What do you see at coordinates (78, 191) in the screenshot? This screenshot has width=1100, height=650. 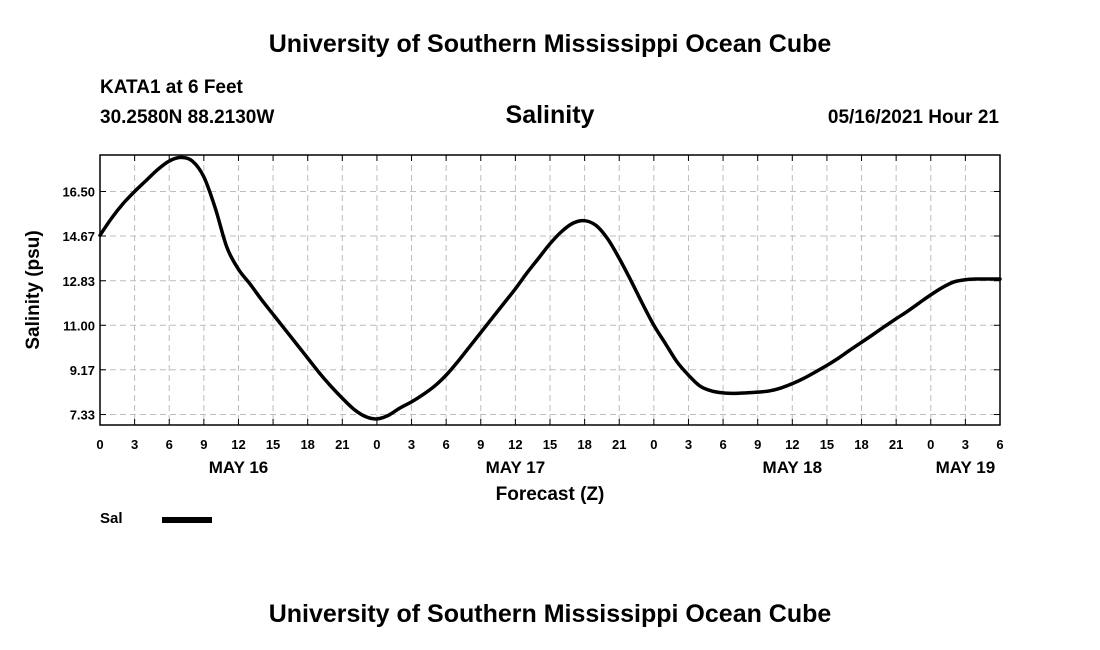 I see `y-tick-label: 16.50` at bounding box center [78, 191].